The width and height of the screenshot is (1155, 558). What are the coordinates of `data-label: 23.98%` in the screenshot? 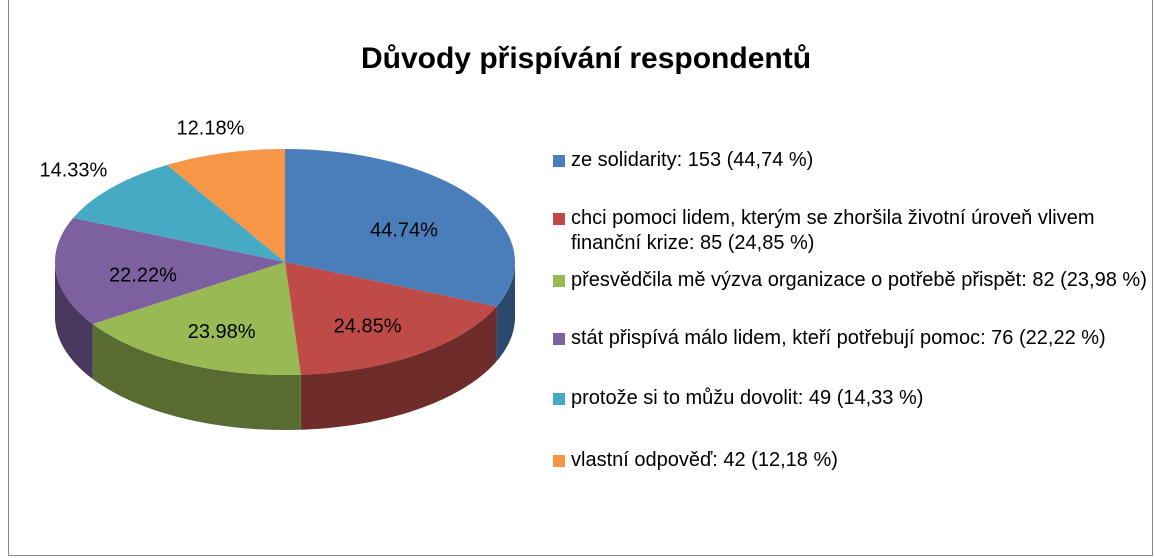 It's located at (222, 332).